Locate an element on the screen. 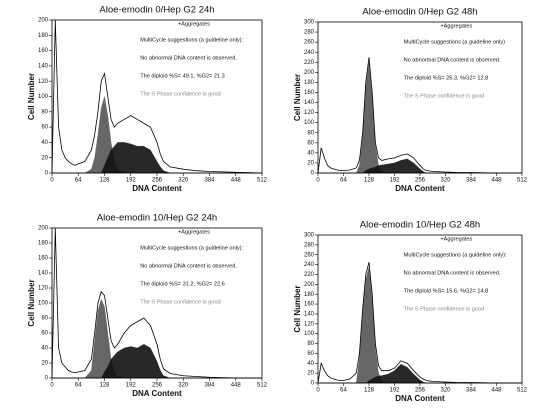 Image resolution: width=554 pixels, height=415 pixels. x-tick-label: 128 is located at coordinates (369, 391).